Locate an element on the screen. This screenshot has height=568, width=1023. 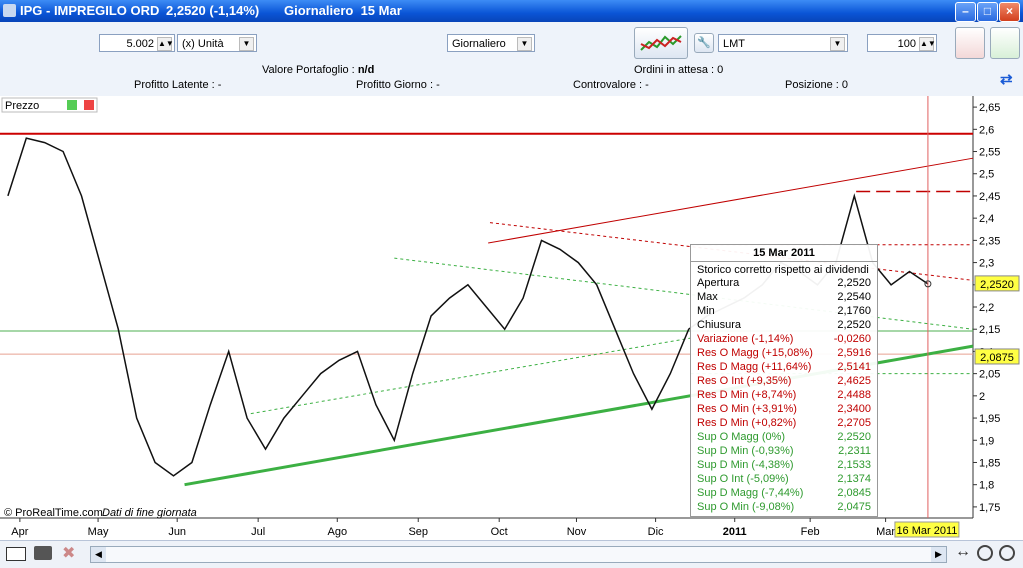
tooltip-row-label: Res D Magg (+11,64%) is located at coordinates (754, 367).